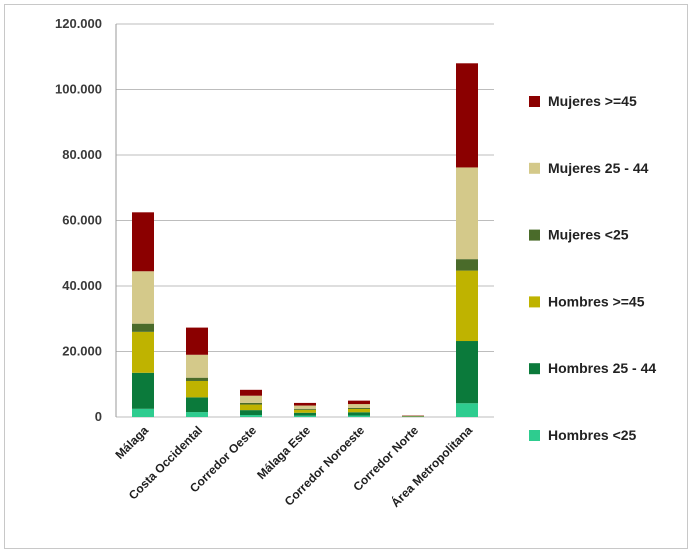 The height and width of the screenshot is (554, 694). What do you see at coordinates (602, 368) in the screenshot?
I see `legend-label: Hombres 25 - 44` at bounding box center [602, 368].